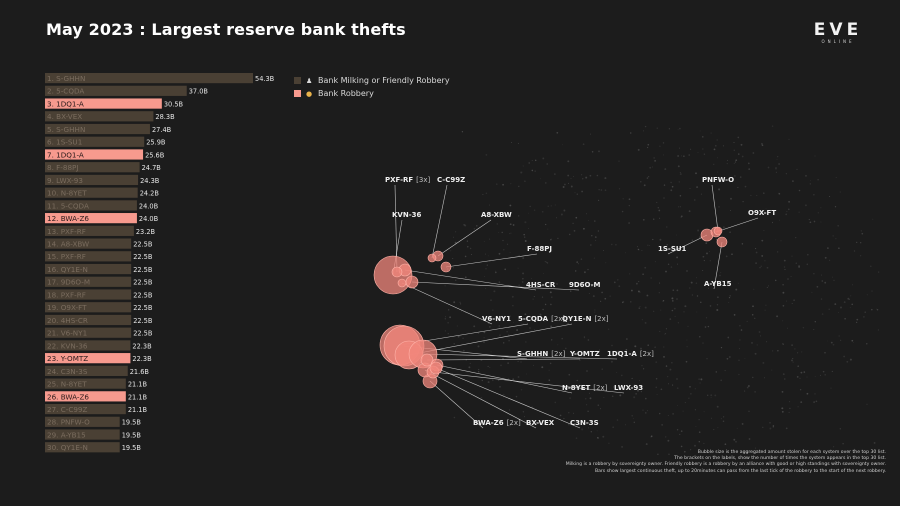 This screenshot has height=506, width=900. What do you see at coordinates (64, 142) in the screenshot?
I see `bar-category-label: 6. 1S-SU1` at bounding box center [64, 142].